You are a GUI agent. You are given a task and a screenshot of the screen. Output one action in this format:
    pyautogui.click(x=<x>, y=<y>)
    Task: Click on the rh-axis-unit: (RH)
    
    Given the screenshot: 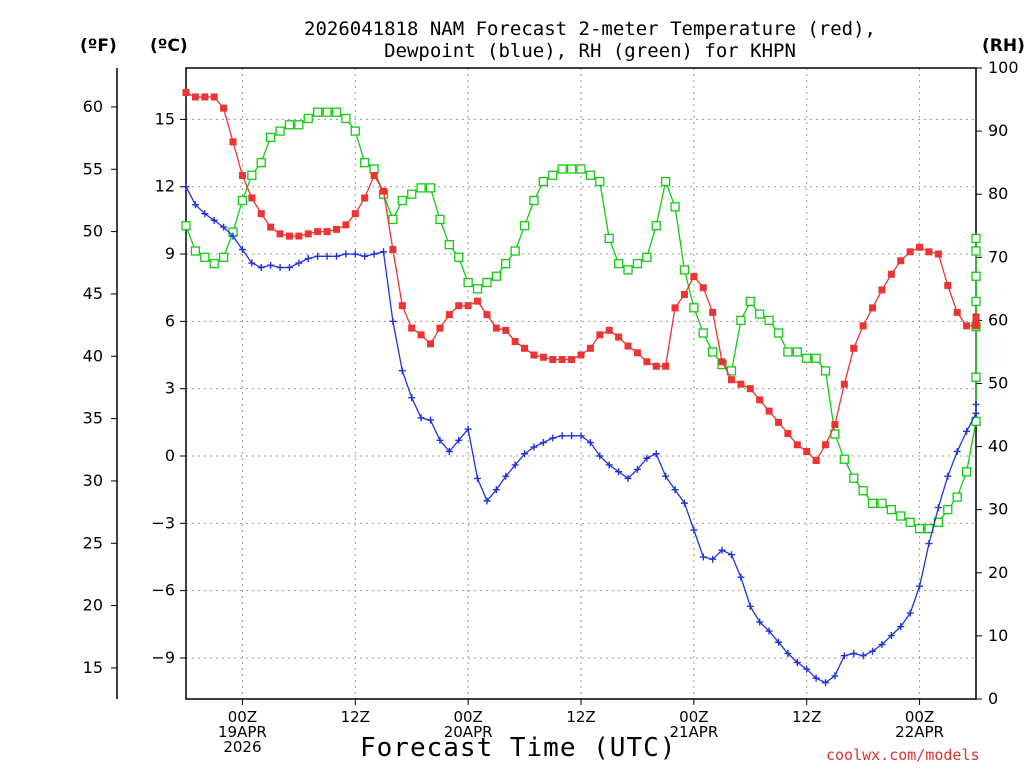 What is the action you would take?
    pyautogui.click(x=1003, y=46)
    